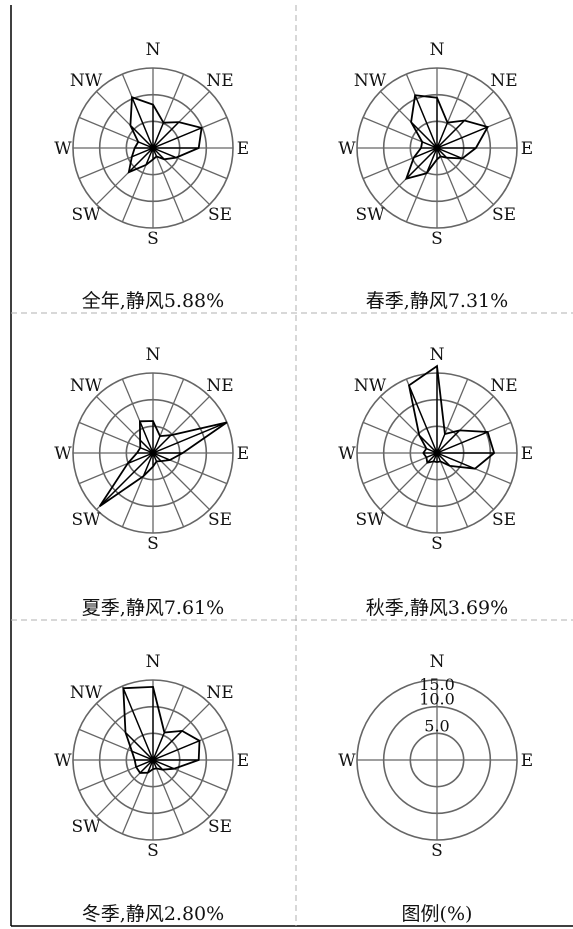 The width and height of the screenshot is (573, 929). Describe the element at coordinates (437, 301) in the screenshot. I see `panel-caption: 春季,静风7.31%` at that location.